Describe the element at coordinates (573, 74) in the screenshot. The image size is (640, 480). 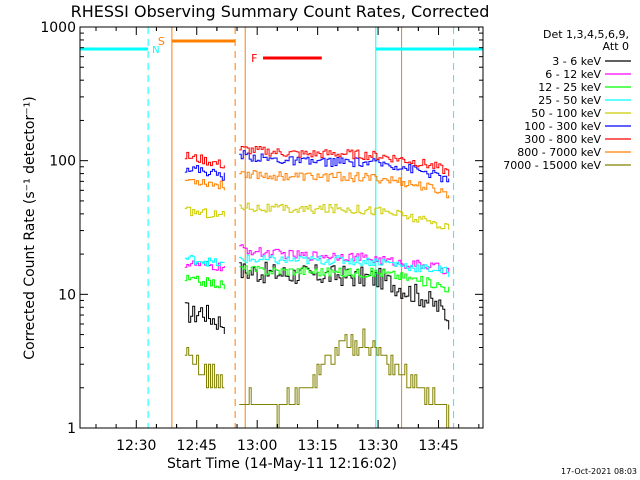
I see `legend-label: 6 - 12 keV` at that location.